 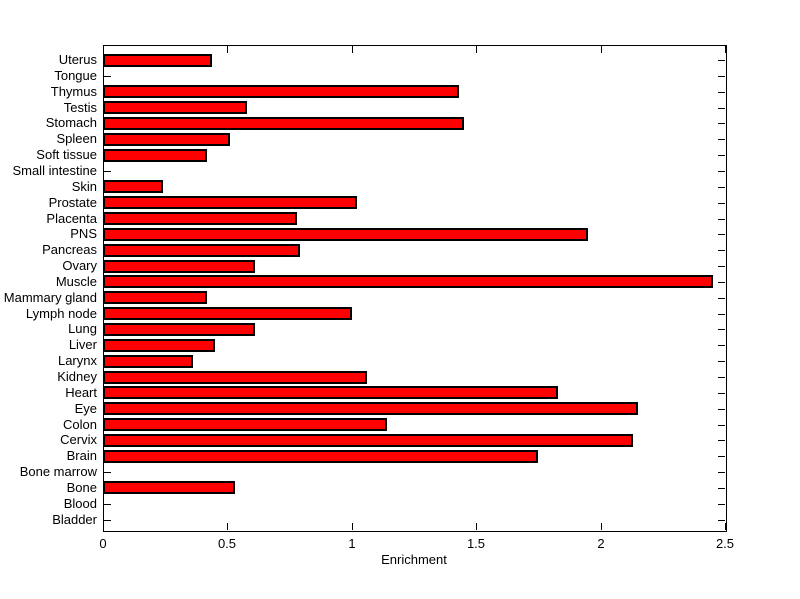 I want to click on y-axis-label: Liver, so click(x=82, y=344).